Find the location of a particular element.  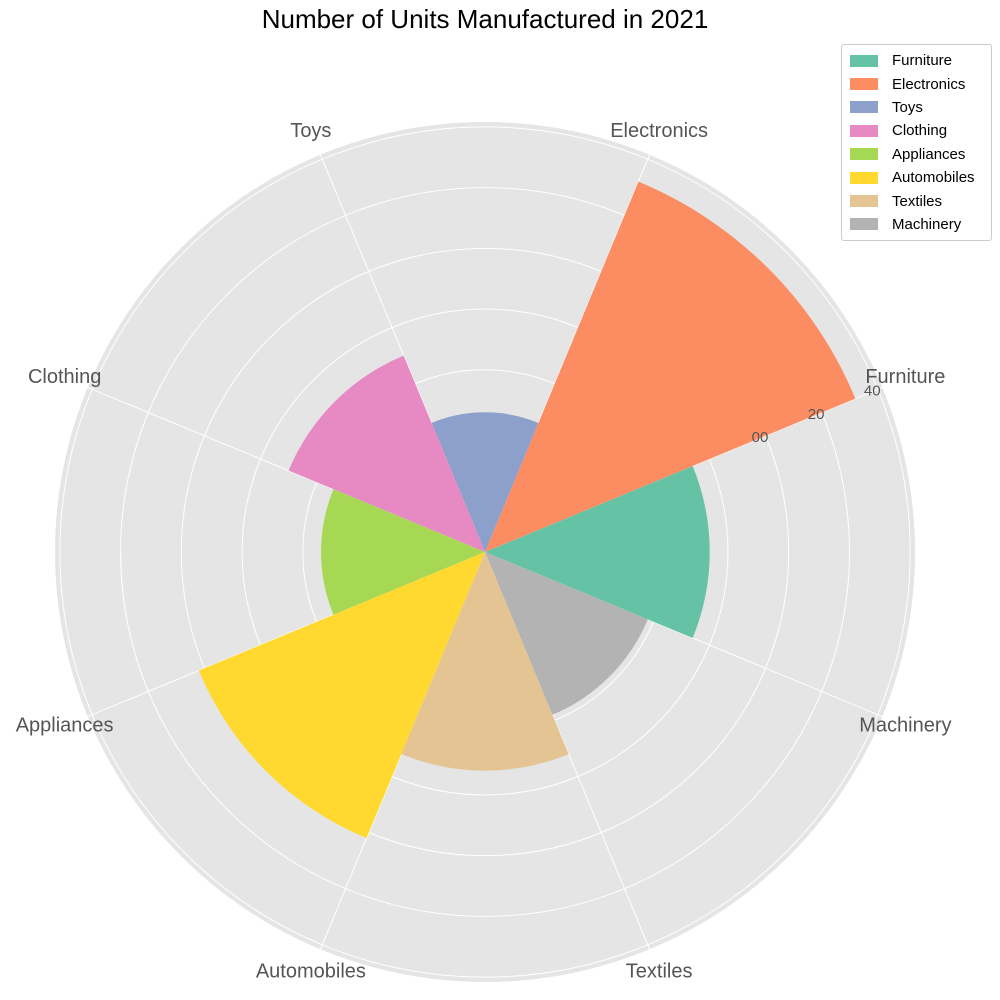

bar-furniture is located at coordinates (597, 552).